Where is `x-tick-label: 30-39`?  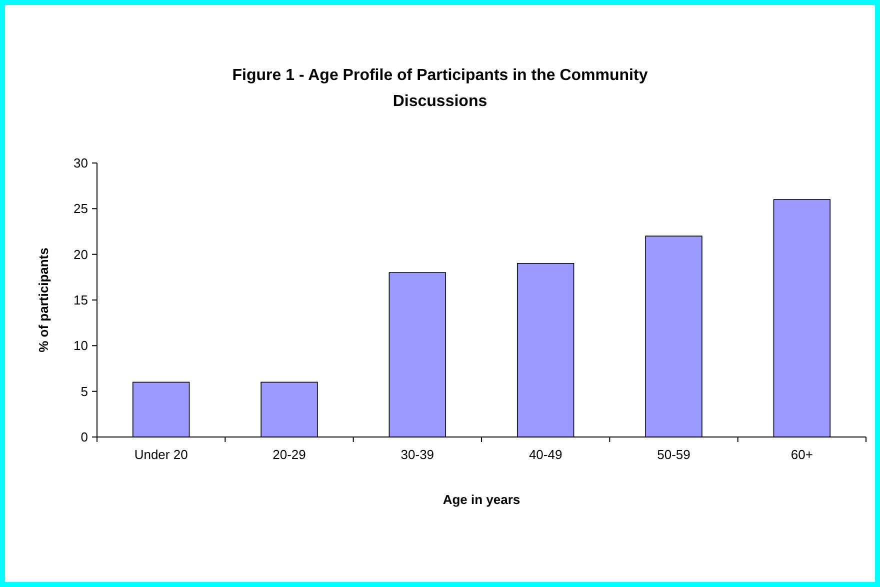
x-tick-label: 30-39 is located at coordinates (417, 454).